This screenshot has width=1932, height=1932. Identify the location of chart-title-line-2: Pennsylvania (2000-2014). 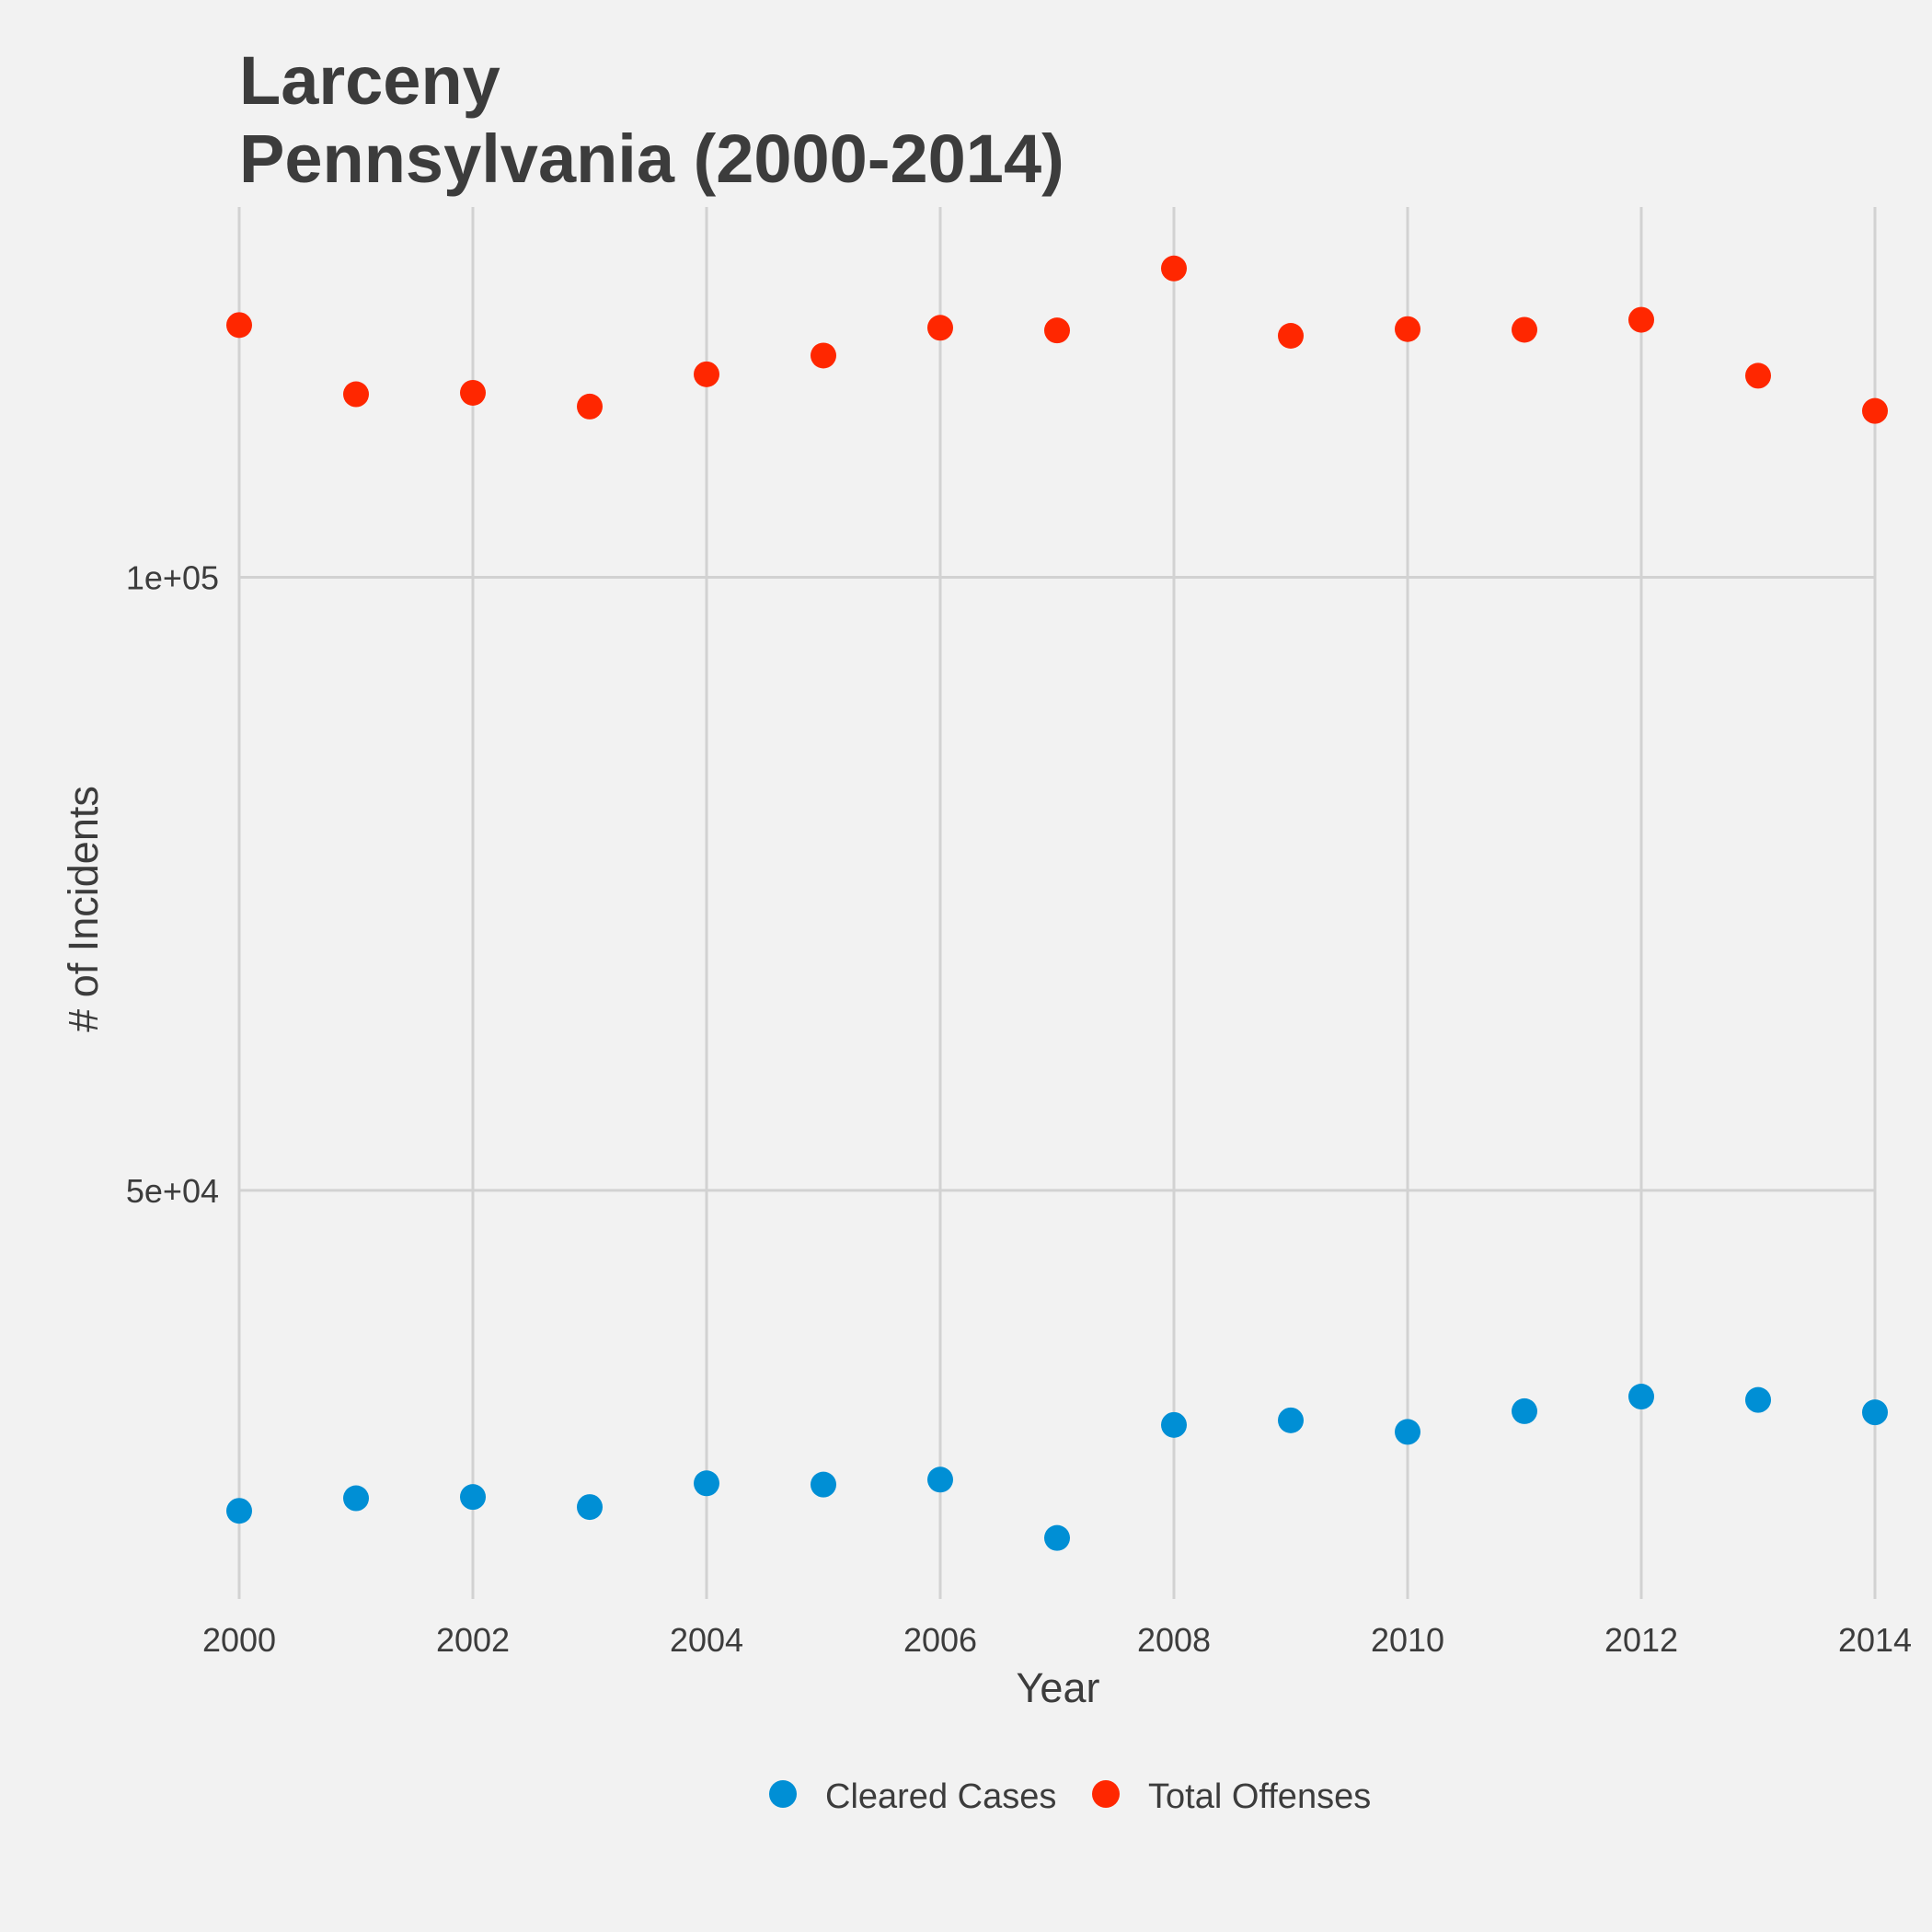
(651, 159).